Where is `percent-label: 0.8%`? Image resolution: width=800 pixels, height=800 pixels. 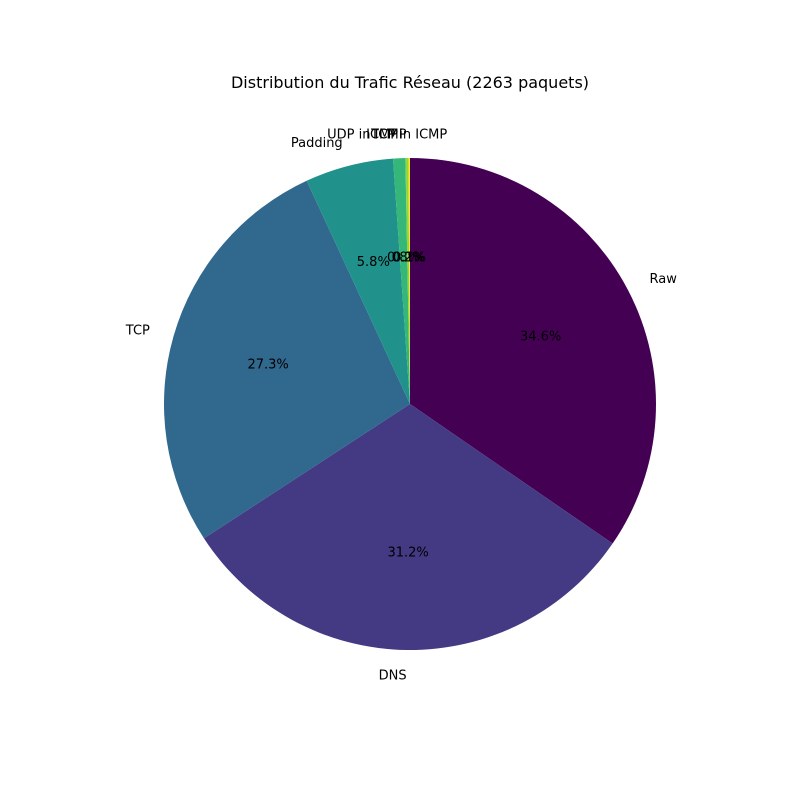 percent-label: 0.8% is located at coordinates (403, 258).